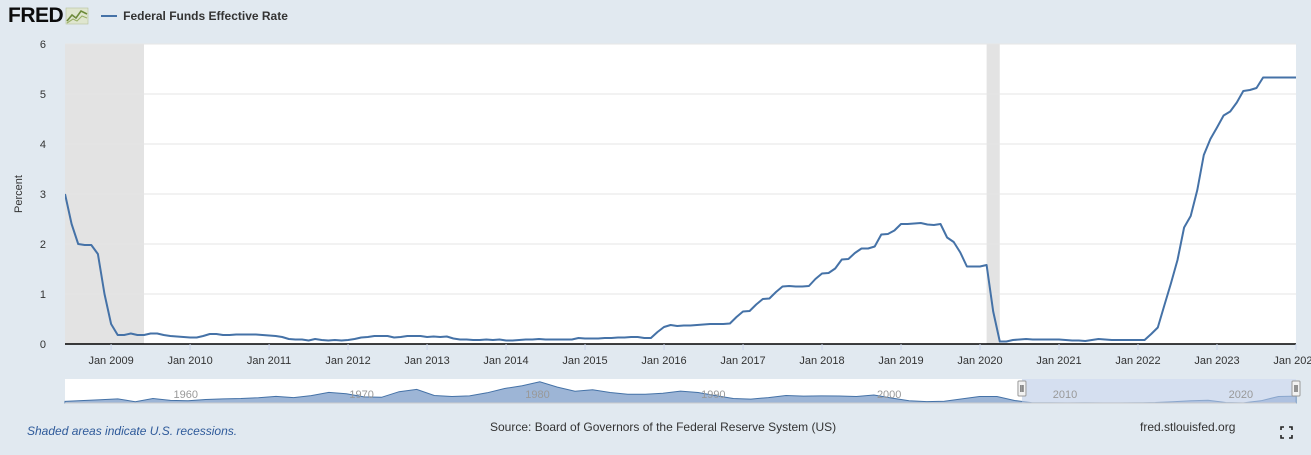 Image resolution: width=1311 pixels, height=455 pixels. I want to click on navigator-tick-label: 2020, so click(1241, 395).